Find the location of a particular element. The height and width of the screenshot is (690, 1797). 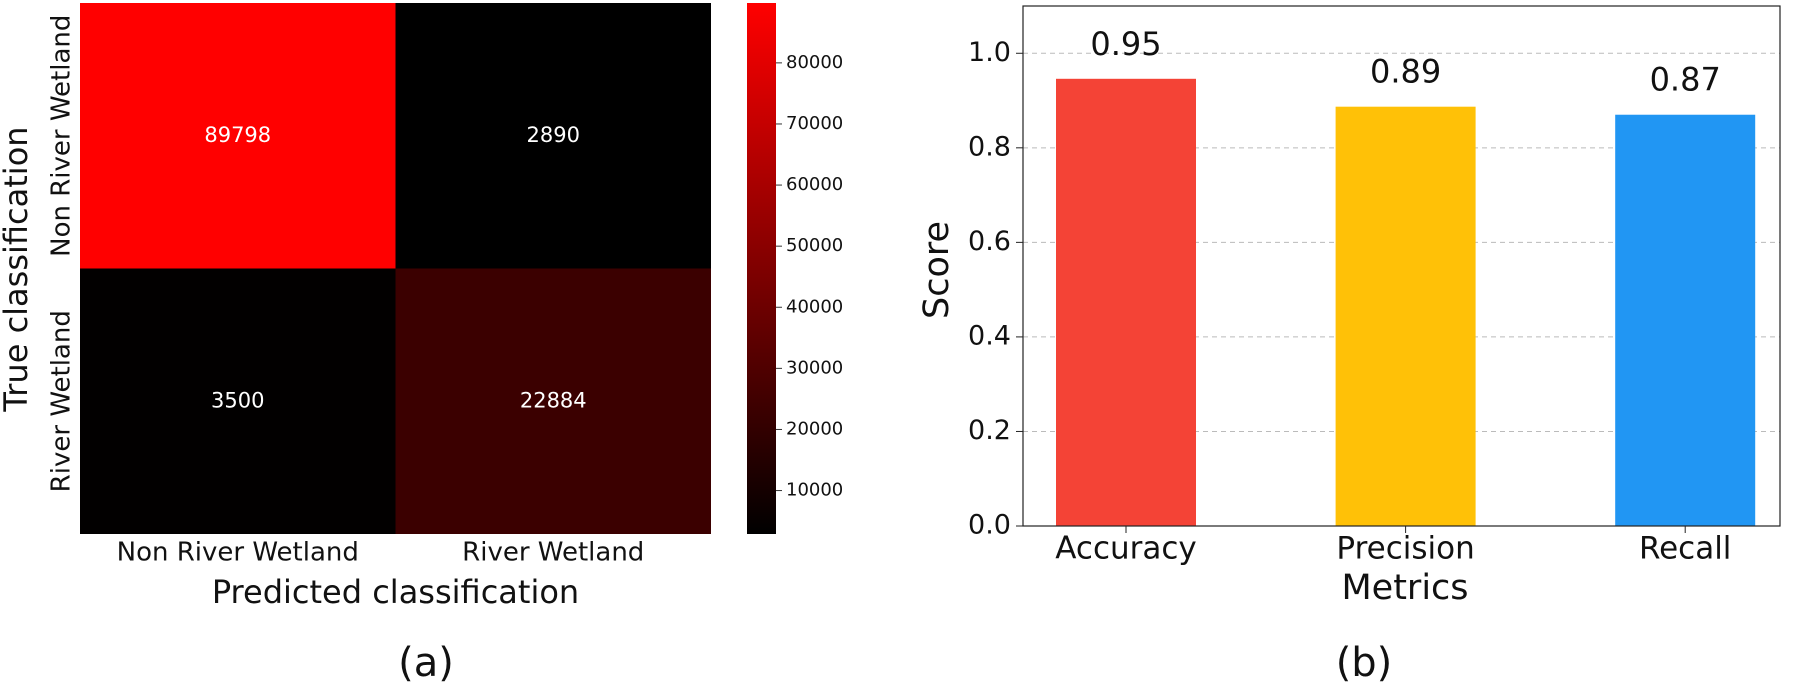

y-tick-label: Non River Wetland is located at coordinates (62, 136).